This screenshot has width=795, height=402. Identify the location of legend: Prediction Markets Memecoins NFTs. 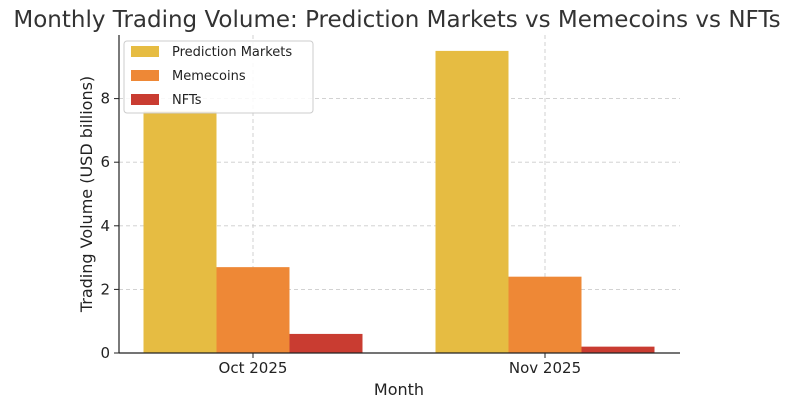
(218, 77).